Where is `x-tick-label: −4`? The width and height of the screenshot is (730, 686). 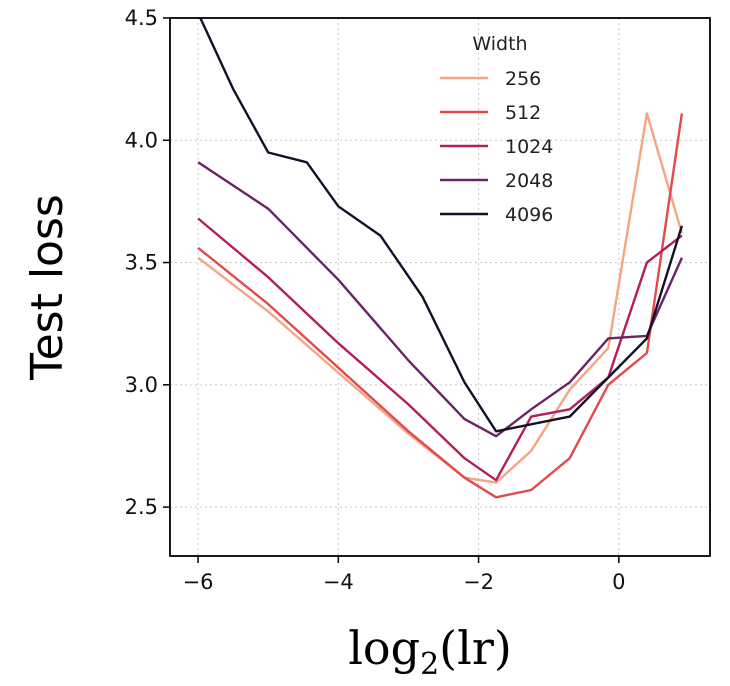
x-tick-label: −4 is located at coordinates (338, 582).